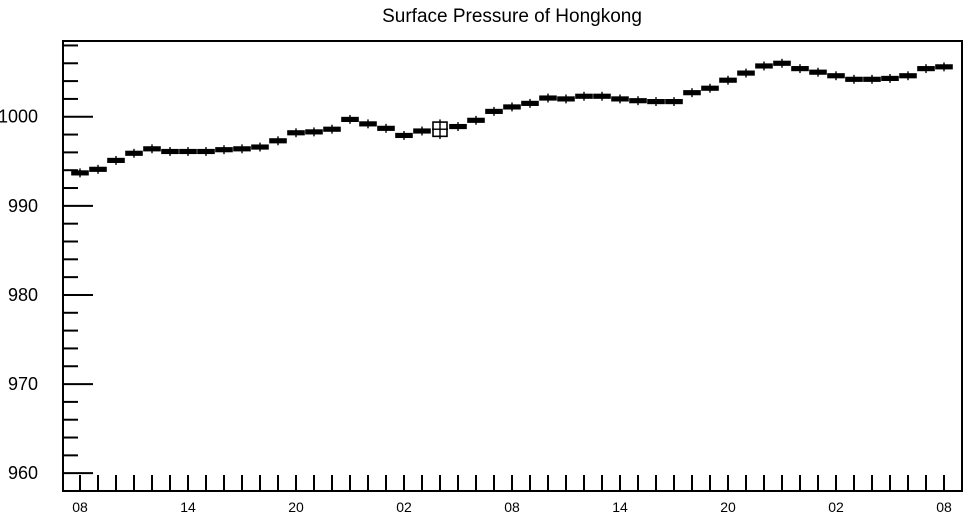  I want to click on y-axis-ticks: 960 970 980 990 1000, so click(46, 268).